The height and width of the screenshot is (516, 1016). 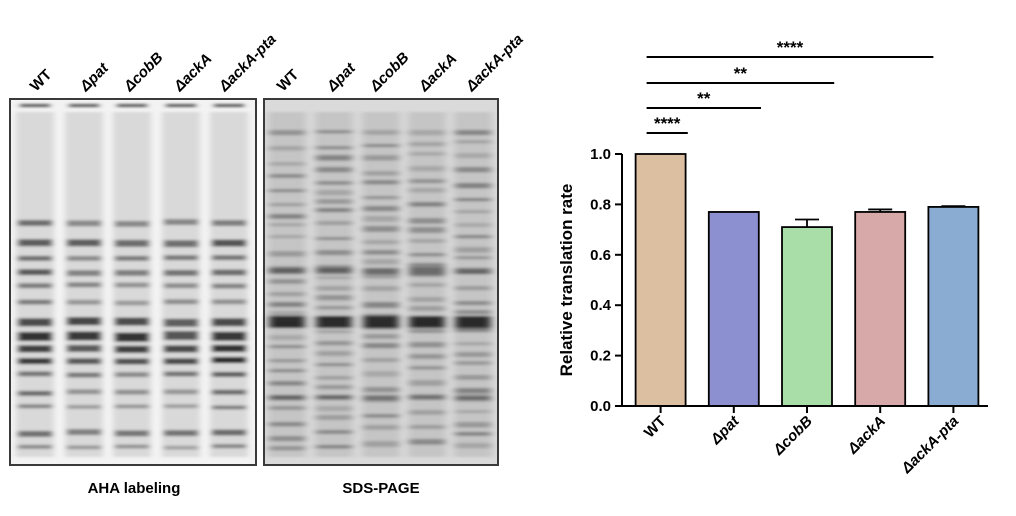 I want to click on gel2-lane-label: ΔcobB, so click(x=389, y=72).